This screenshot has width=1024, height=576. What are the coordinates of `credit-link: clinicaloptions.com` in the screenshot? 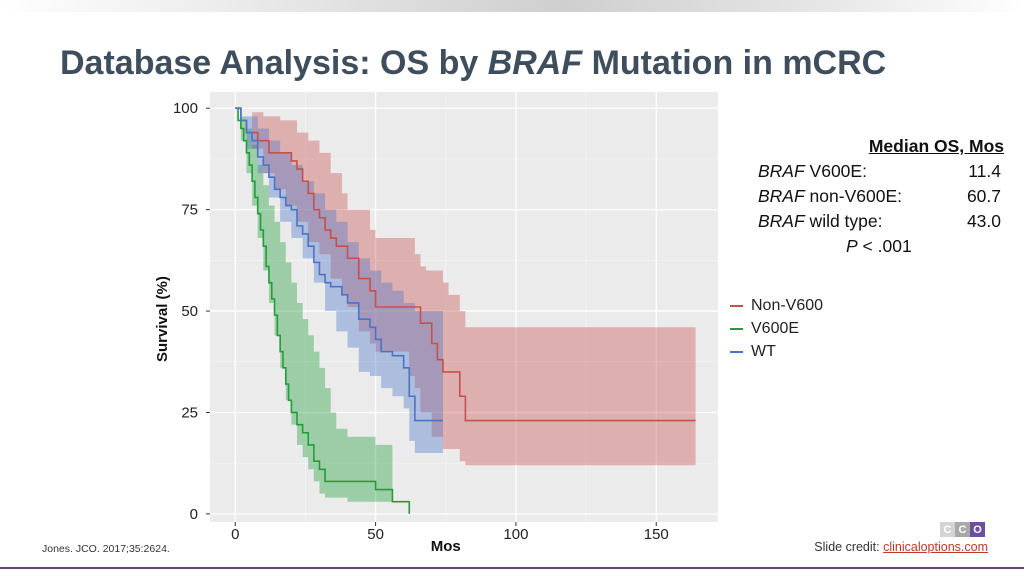 It's located at (935, 547).